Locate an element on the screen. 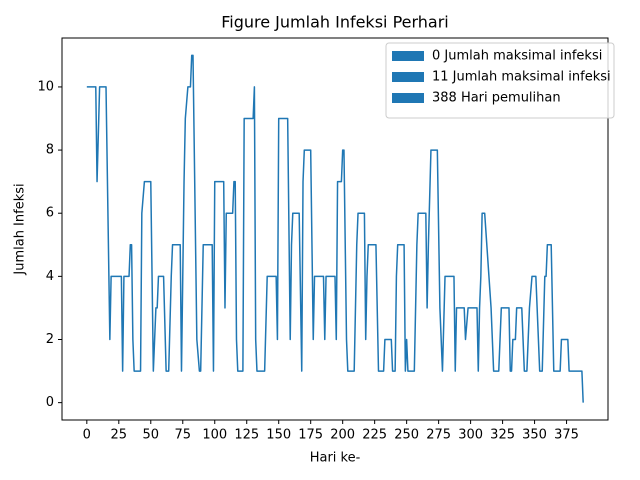 The height and width of the screenshot is (480, 640). x-tick-label: 325 is located at coordinates (502, 435).